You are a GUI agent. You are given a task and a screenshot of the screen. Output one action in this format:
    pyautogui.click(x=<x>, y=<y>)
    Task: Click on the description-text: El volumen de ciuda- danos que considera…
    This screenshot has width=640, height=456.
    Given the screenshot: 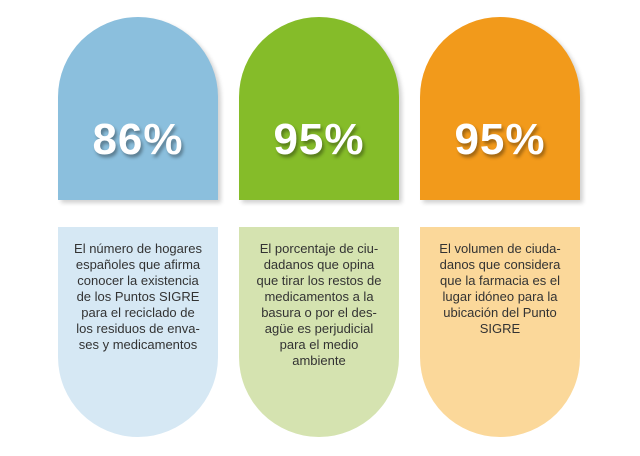 What is the action you would take?
    pyautogui.click(x=500, y=288)
    